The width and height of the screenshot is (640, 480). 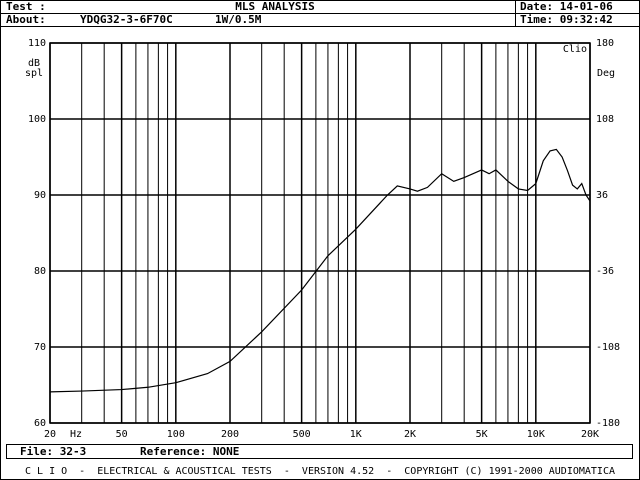 What do you see at coordinates (575, 49) in the screenshot?
I see `brand: Clio` at bounding box center [575, 49].